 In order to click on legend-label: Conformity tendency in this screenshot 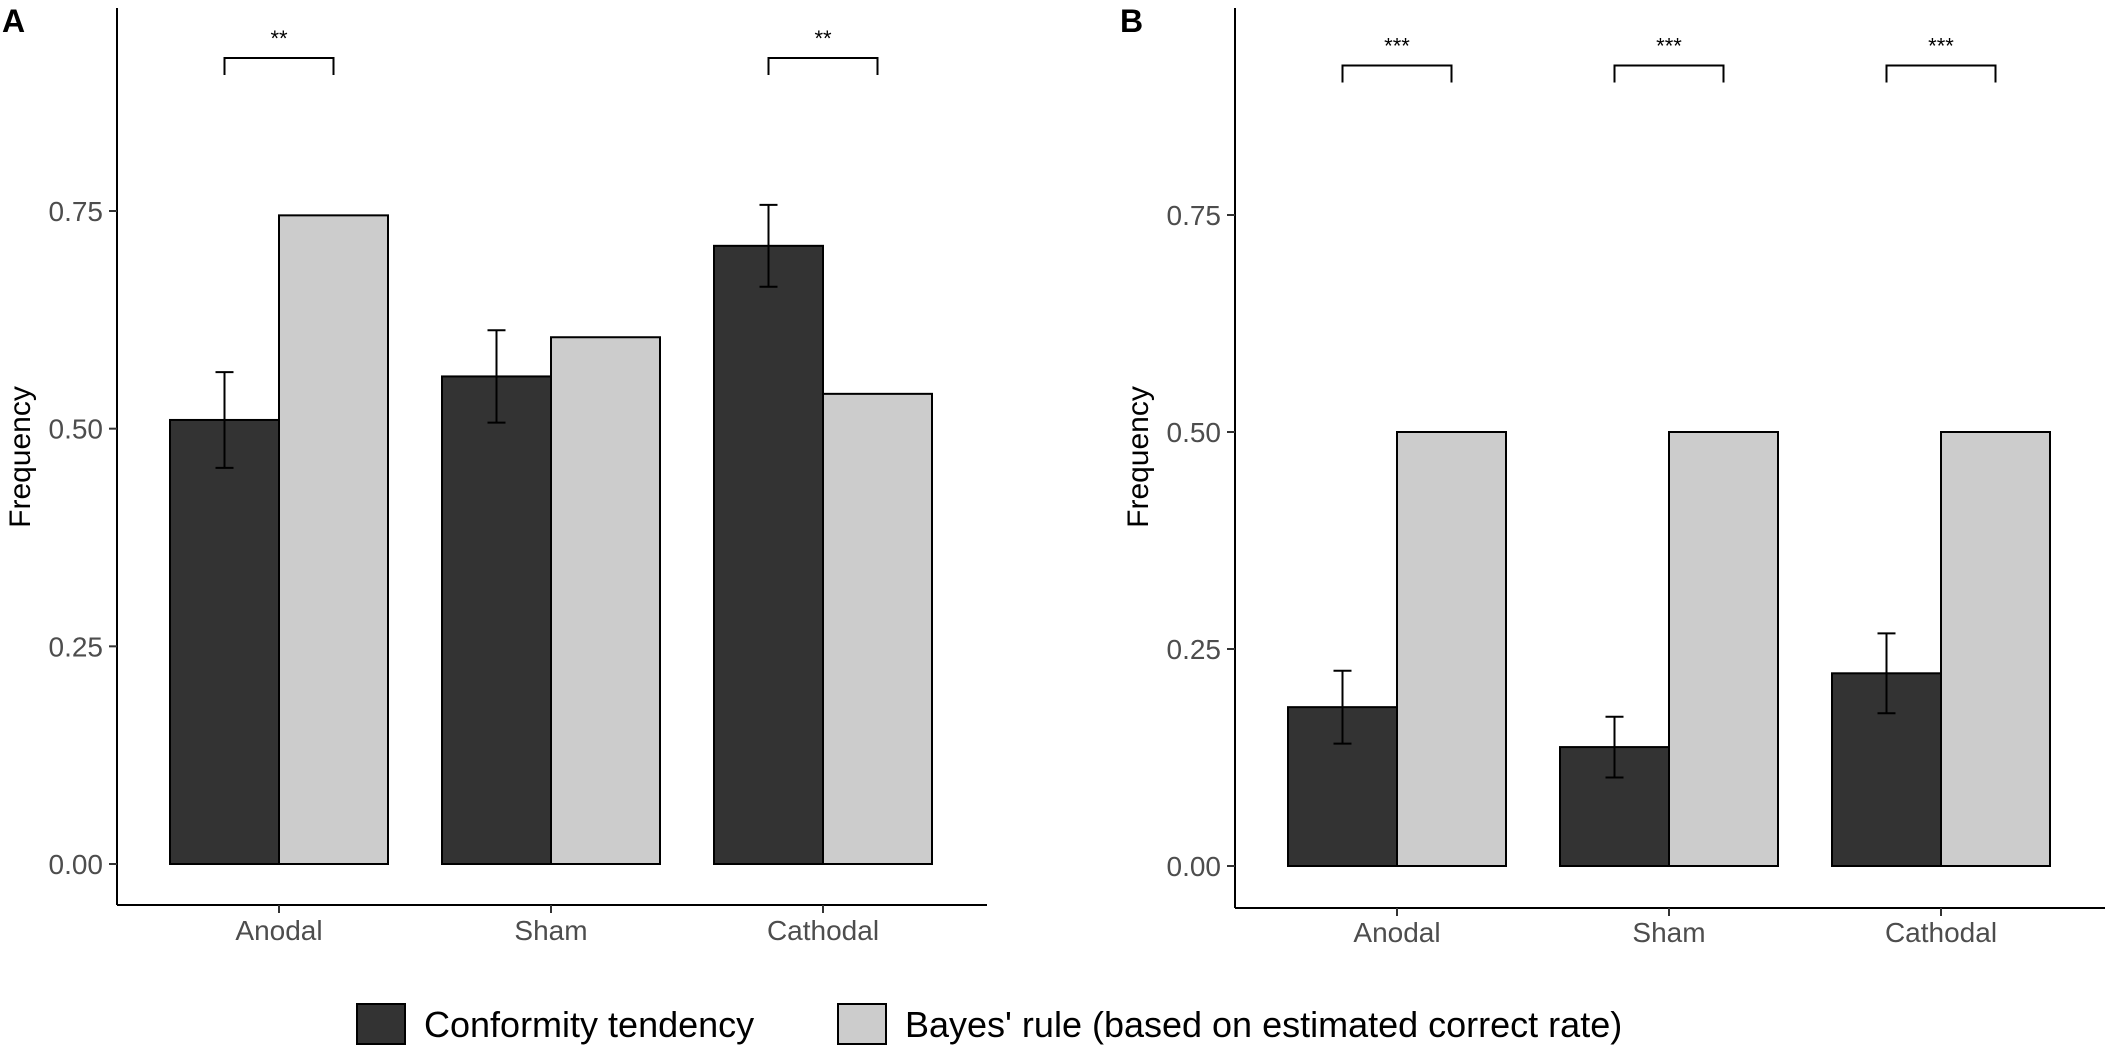, I will do `click(589, 1024)`.